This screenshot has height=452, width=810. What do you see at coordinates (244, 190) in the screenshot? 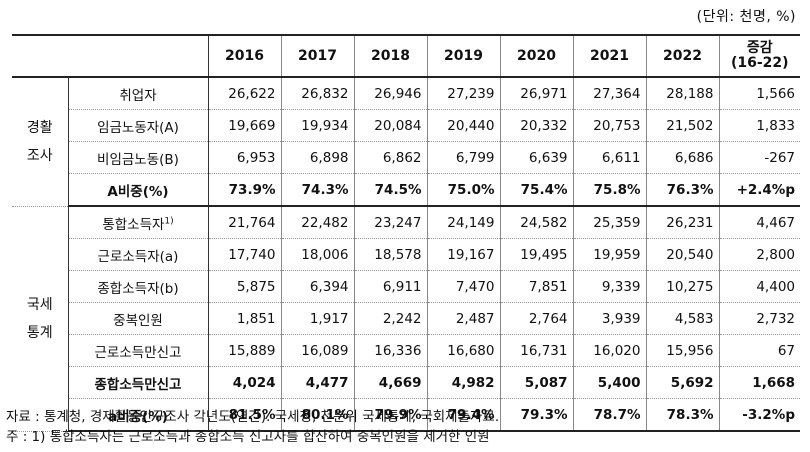
I see `value-cell: 73.9%` at bounding box center [244, 190].